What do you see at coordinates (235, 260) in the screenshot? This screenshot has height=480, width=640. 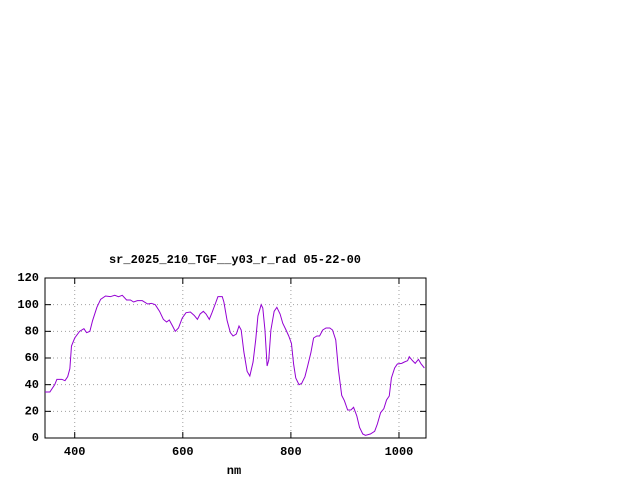 I see `chart-title: sr_2025_210_TGF__y03_r_rad 05-22-00` at bounding box center [235, 260].